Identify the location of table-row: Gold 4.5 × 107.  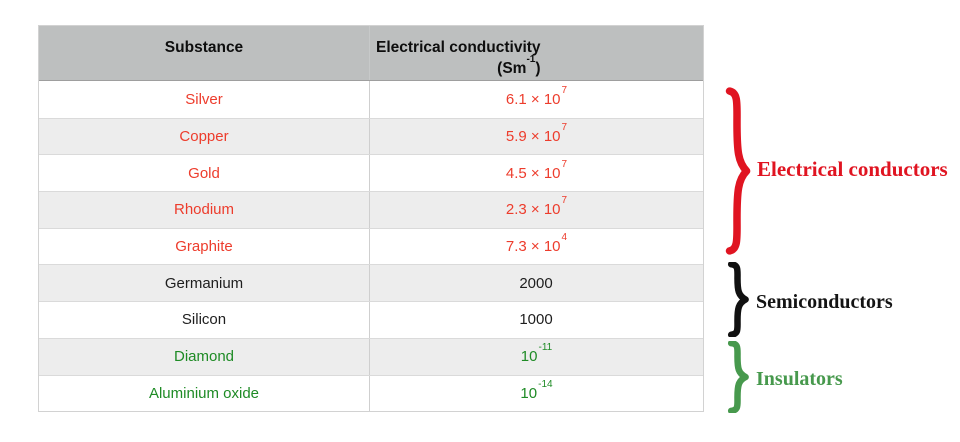
(371, 173).